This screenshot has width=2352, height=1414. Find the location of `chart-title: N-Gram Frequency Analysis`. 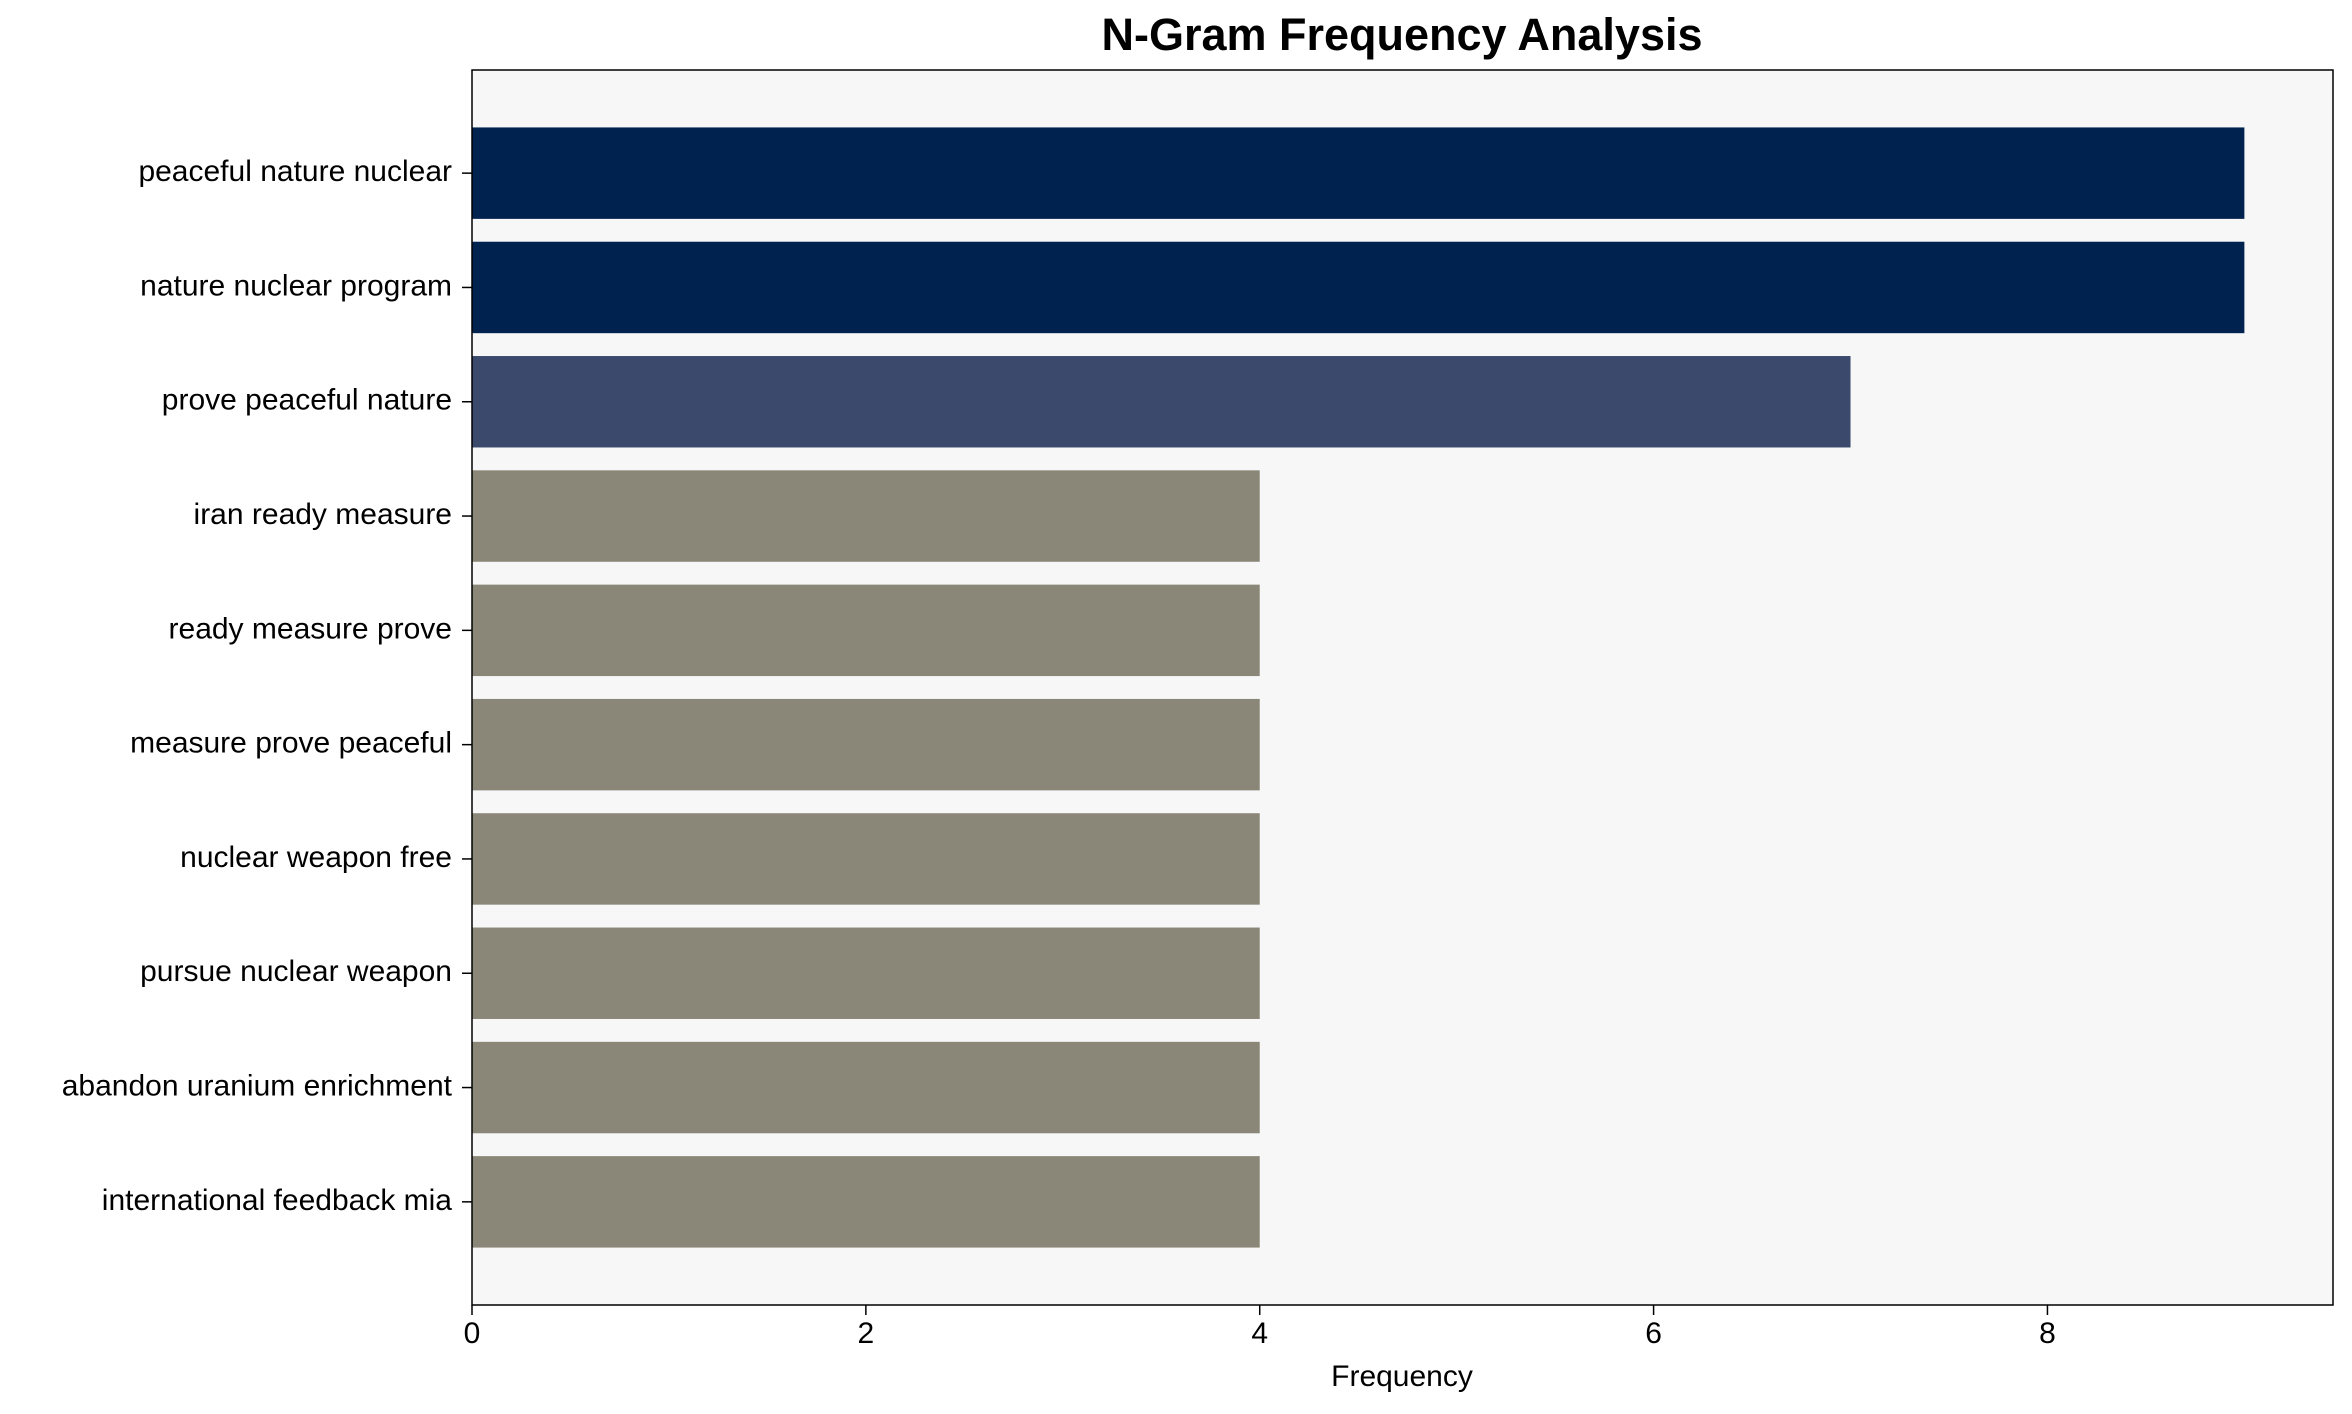

chart-title: N-Gram Frequency Analysis is located at coordinates (1401, 34).